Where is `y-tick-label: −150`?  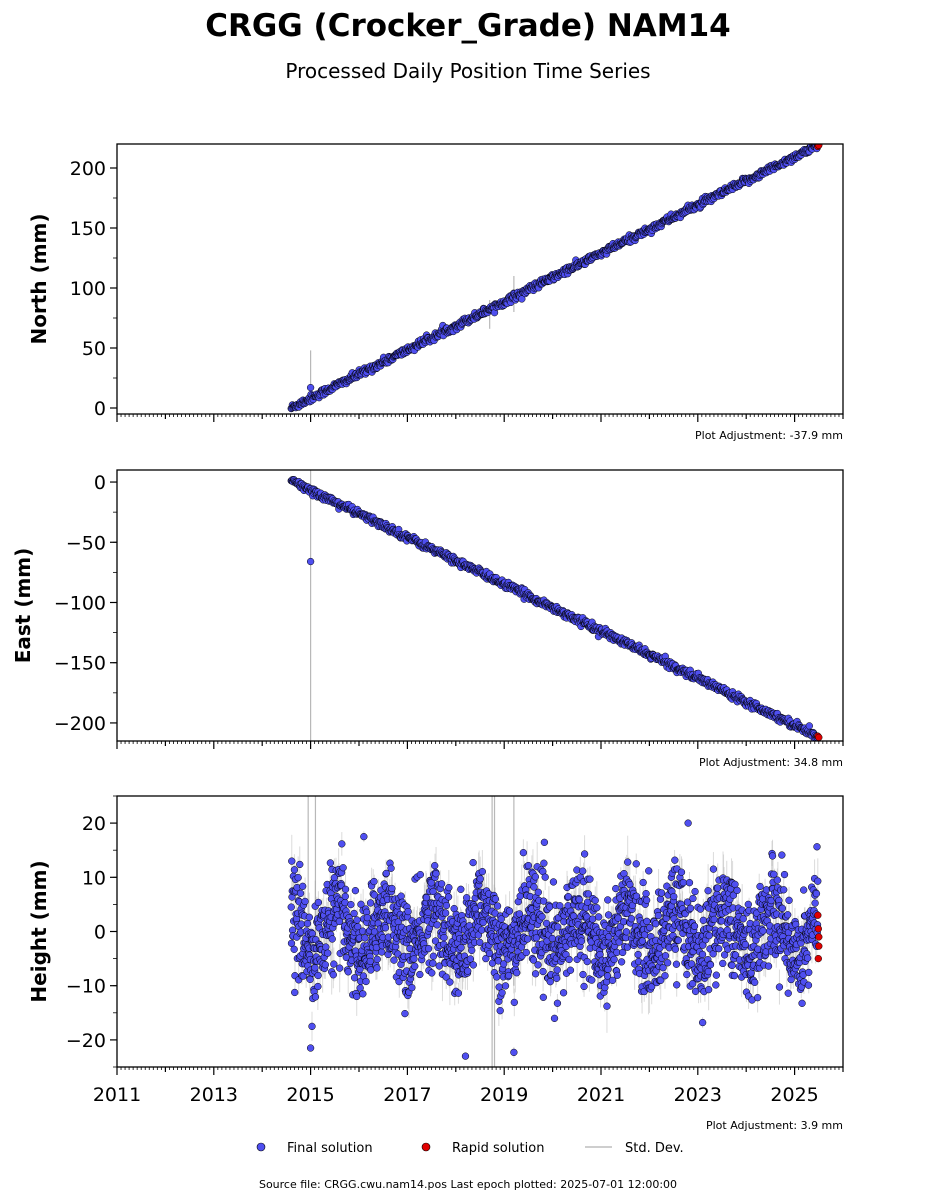 y-tick-label: −150 is located at coordinates (80, 664).